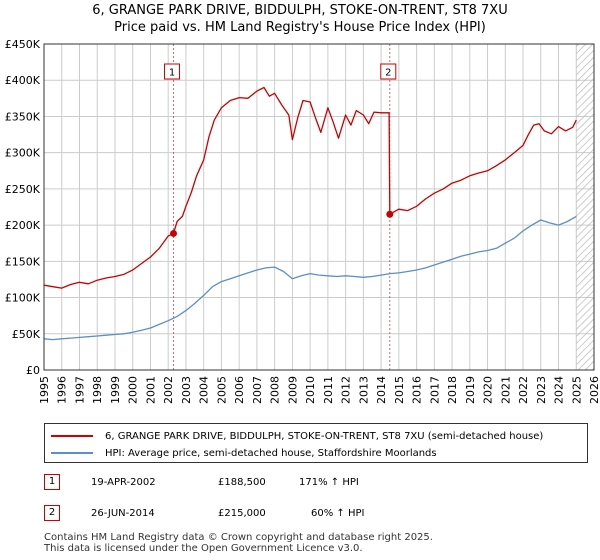 Image resolution: width=600 pixels, height=560 pixels. Describe the element at coordinates (541, 390) in the screenshot. I see `x-tick-label: 2023` at that location.